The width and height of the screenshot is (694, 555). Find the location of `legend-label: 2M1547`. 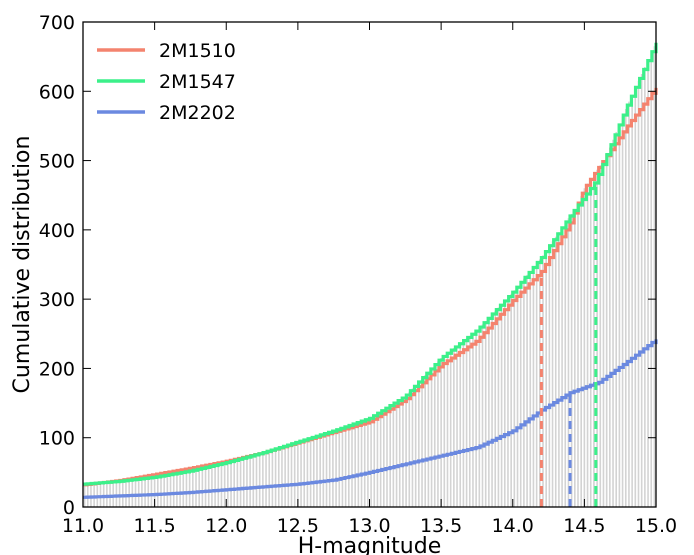

legend-label: 2M1547 is located at coordinates (197, 82).